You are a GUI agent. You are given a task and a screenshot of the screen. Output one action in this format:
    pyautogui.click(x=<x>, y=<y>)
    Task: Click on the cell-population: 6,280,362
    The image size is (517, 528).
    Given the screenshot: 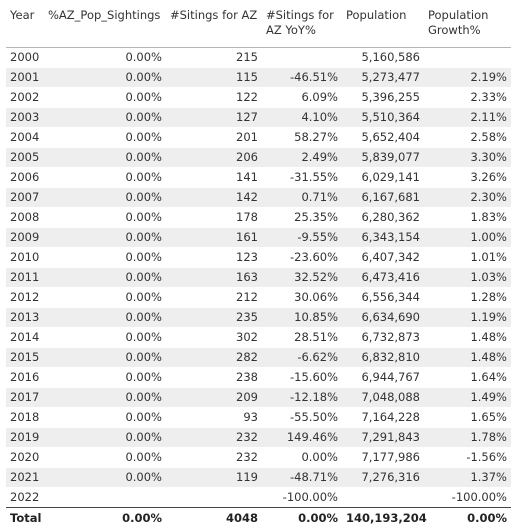 What is the action you would take?
    pyautogui.click(x=383, y=218)
    